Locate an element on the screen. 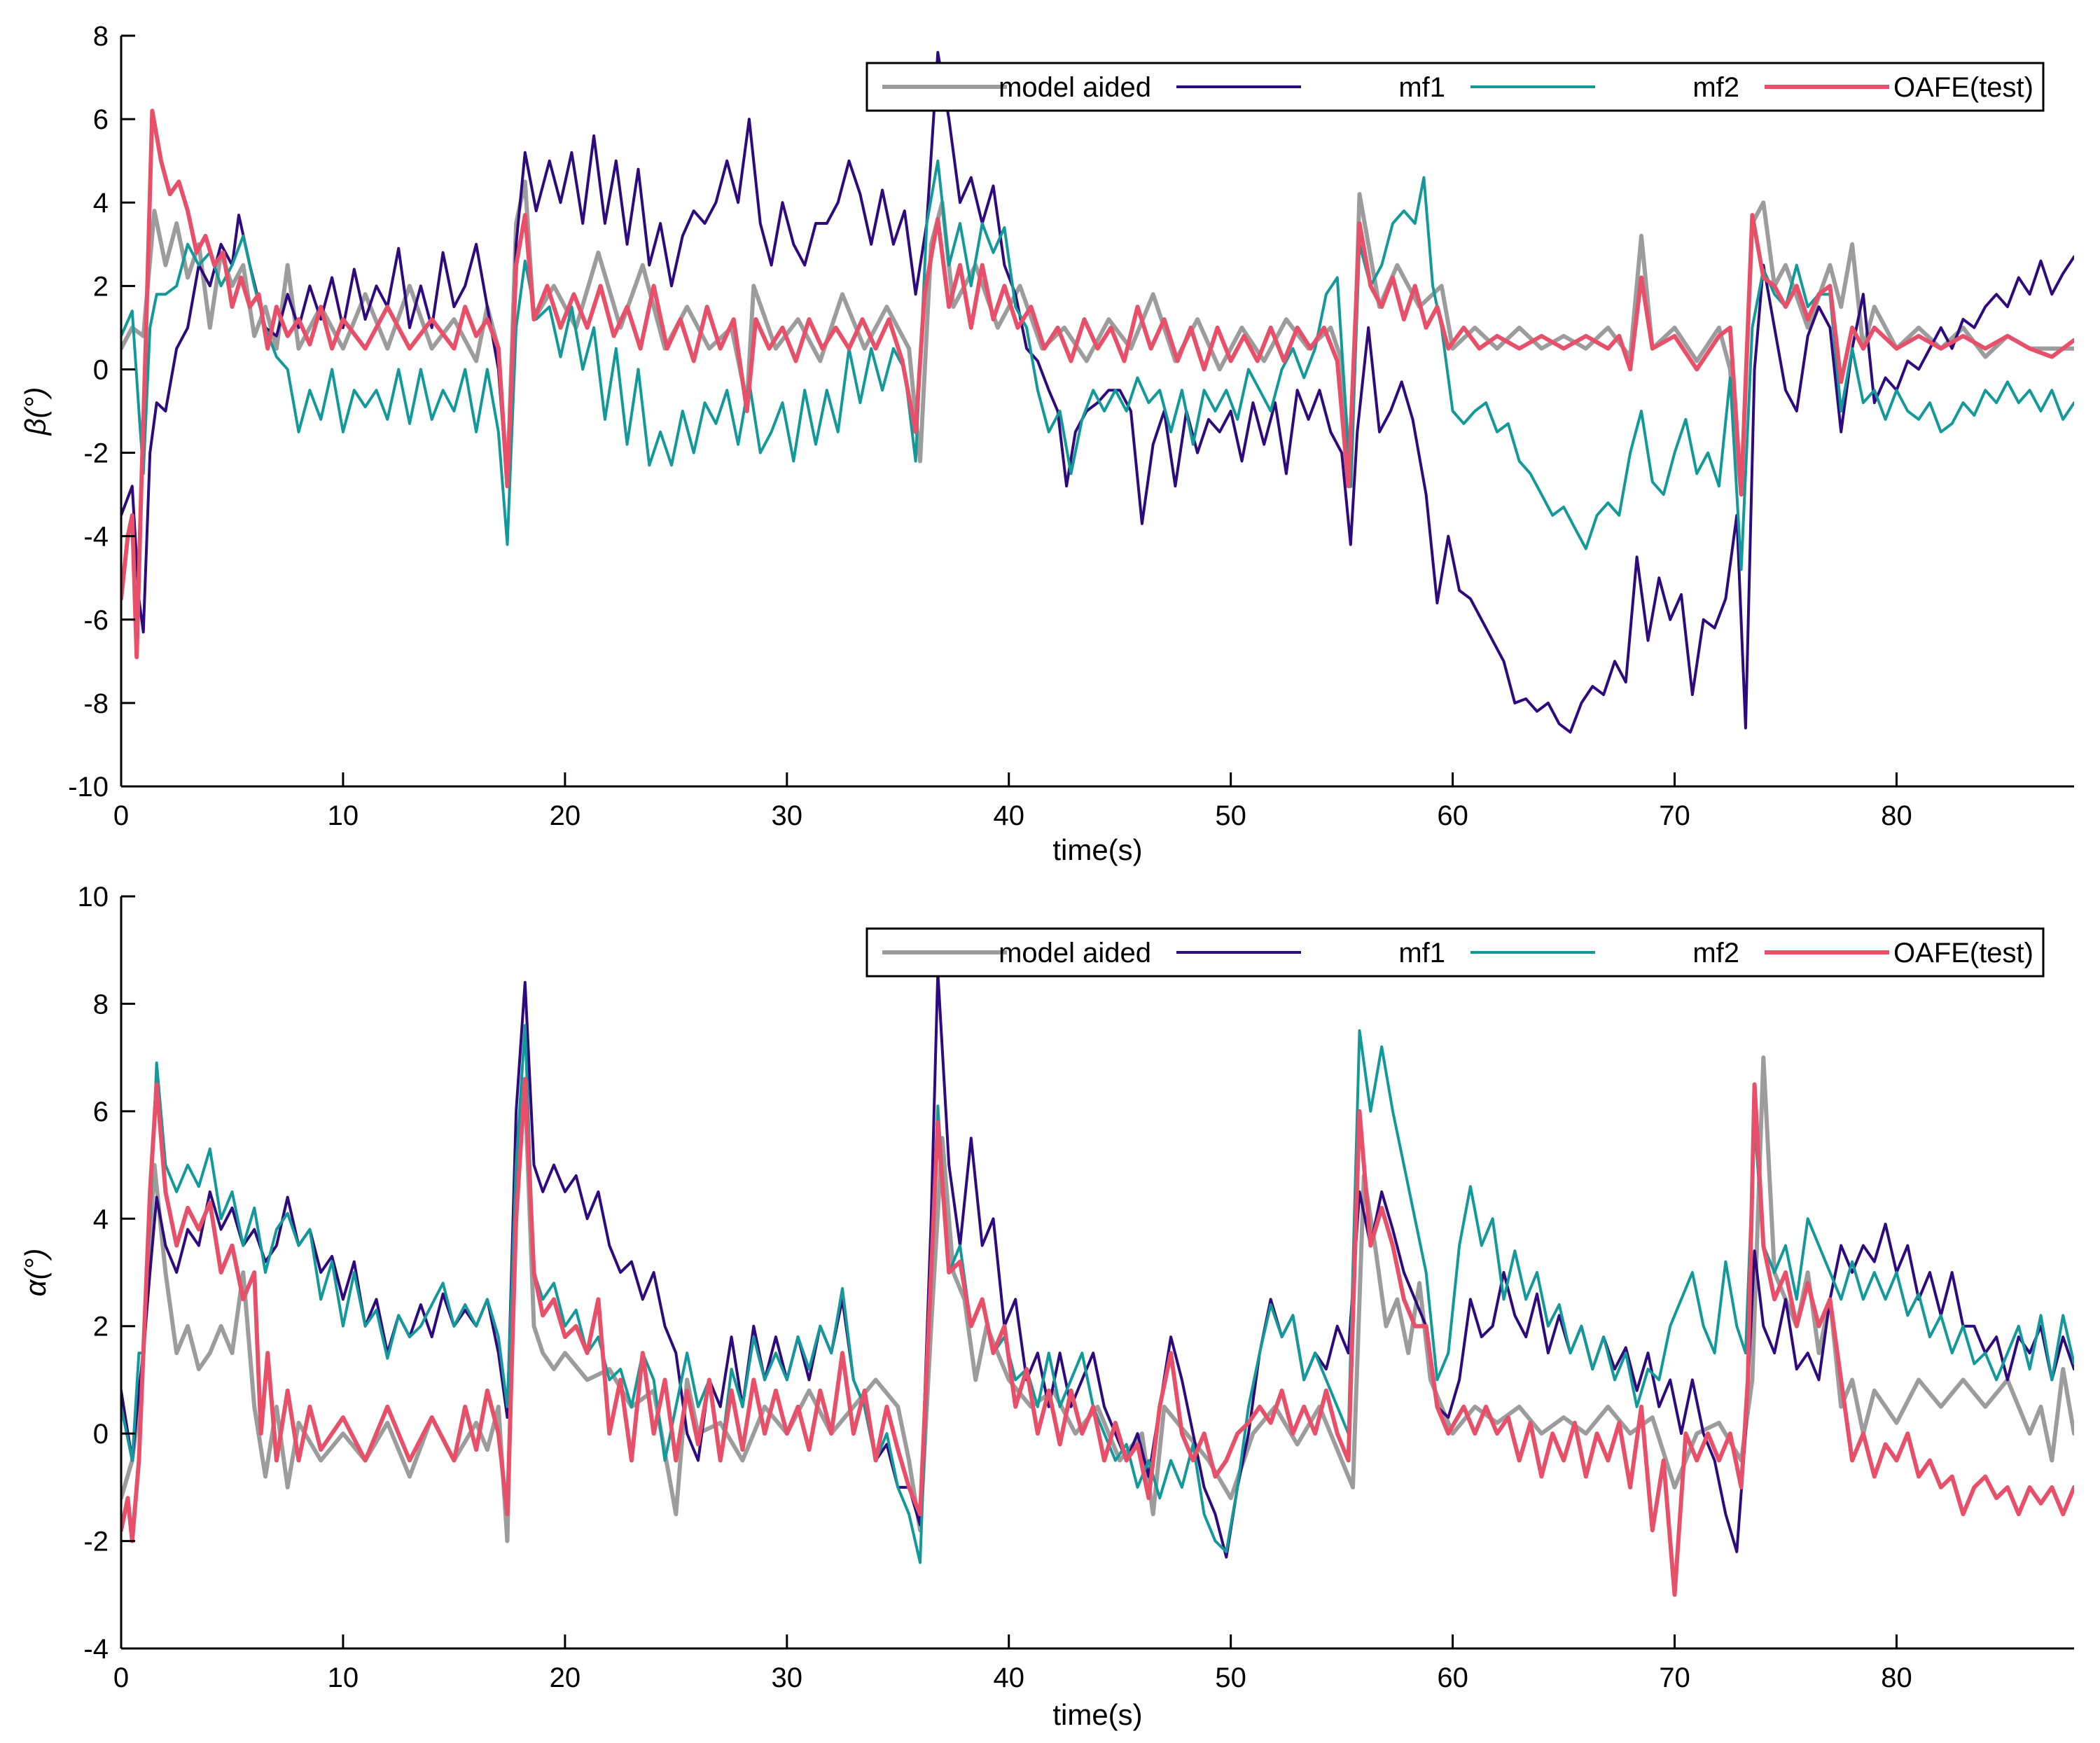  beta-legend-label: mf1 is located at coordinates (1422, 87).